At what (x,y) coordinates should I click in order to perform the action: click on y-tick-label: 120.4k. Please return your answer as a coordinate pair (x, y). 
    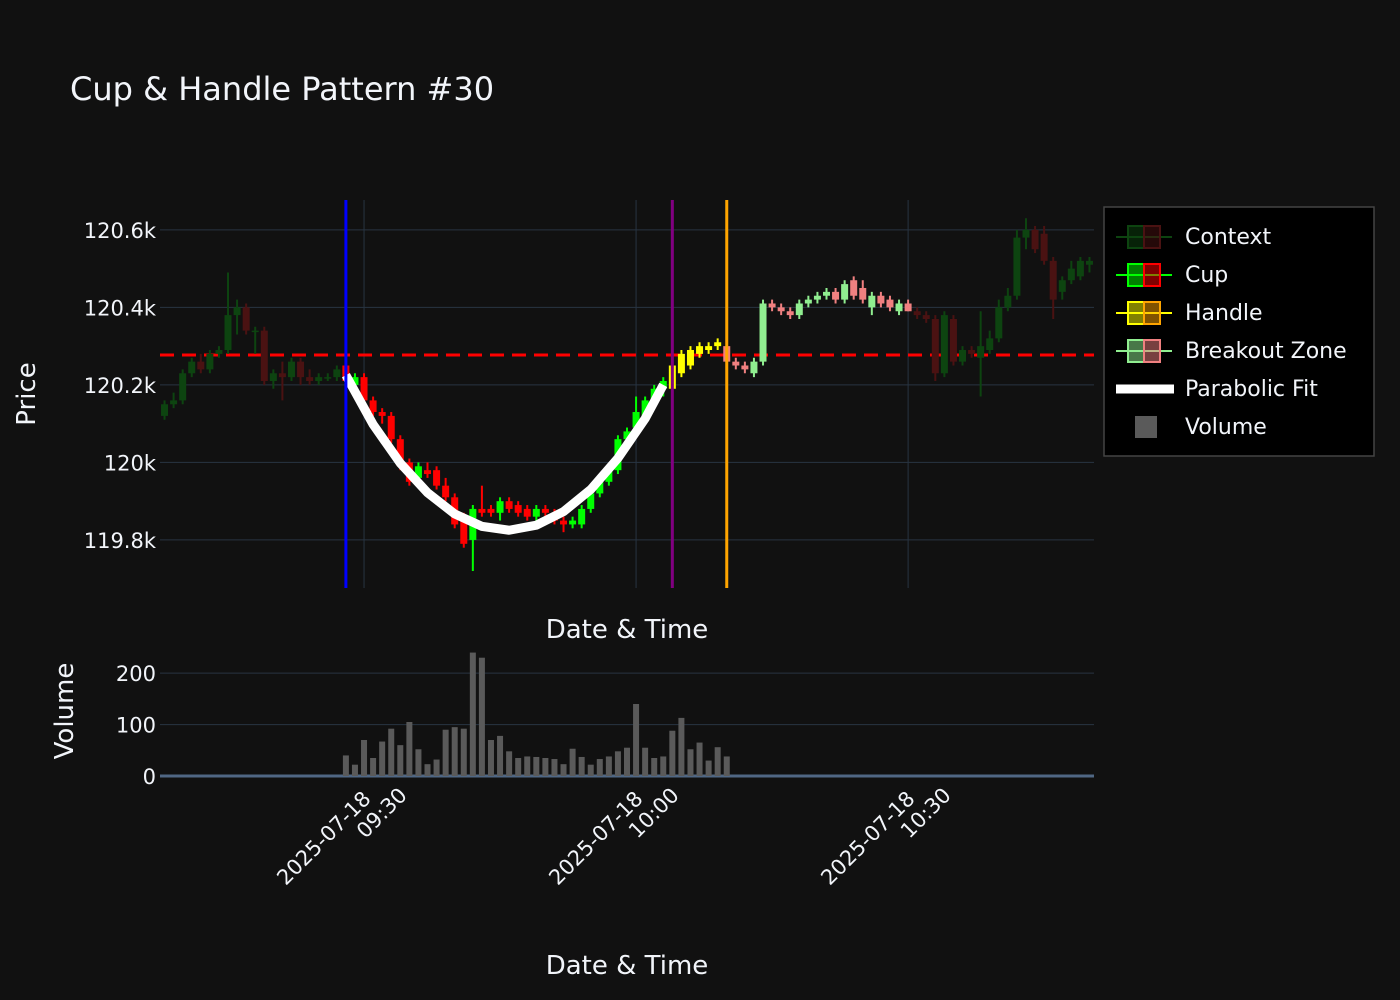
    Looking at the image, I should click on (120, 308).